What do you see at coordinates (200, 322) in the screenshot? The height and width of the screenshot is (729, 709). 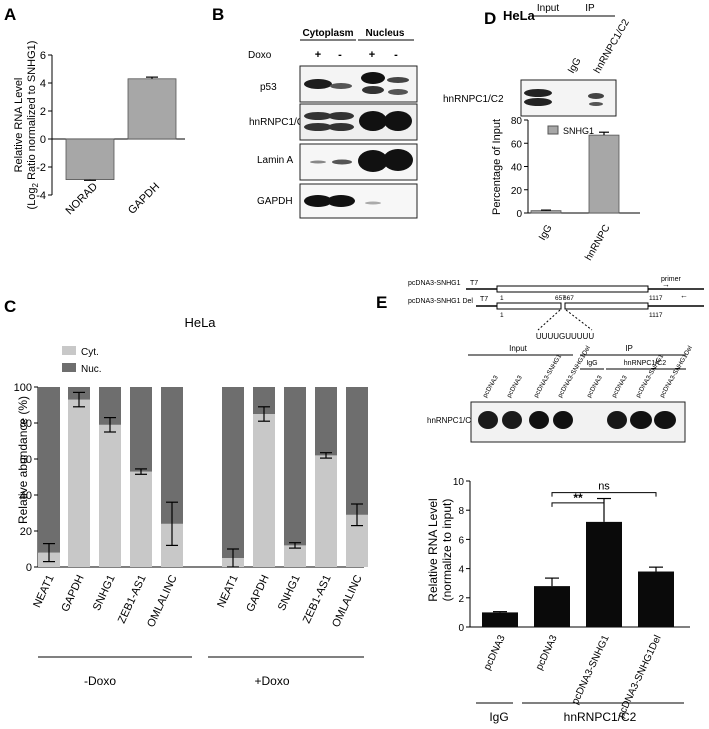 I see `chart-c-title: HeLa` at bounding box center [200, 322].